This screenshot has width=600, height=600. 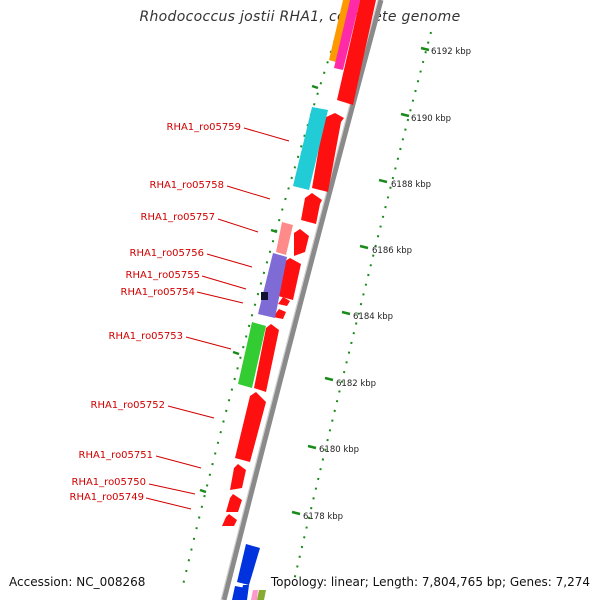 I want to click on feature-pink, so click(x=254, y=595).